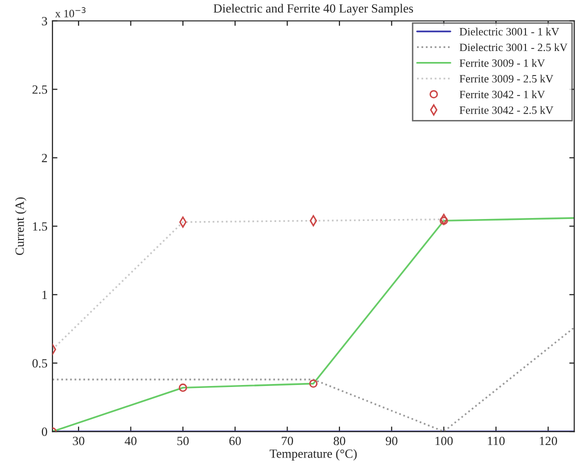 The image size is (583, 464). What do you see at coordinates (44, 158) in the screenshot?
I see `y-tick-label: 2` at bounding box center [44, 158].